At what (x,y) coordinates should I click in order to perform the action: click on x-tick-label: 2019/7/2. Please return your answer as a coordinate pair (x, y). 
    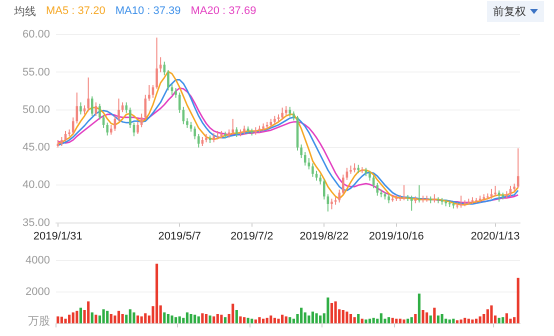
    Looking at the image, I should click on (252, 236).